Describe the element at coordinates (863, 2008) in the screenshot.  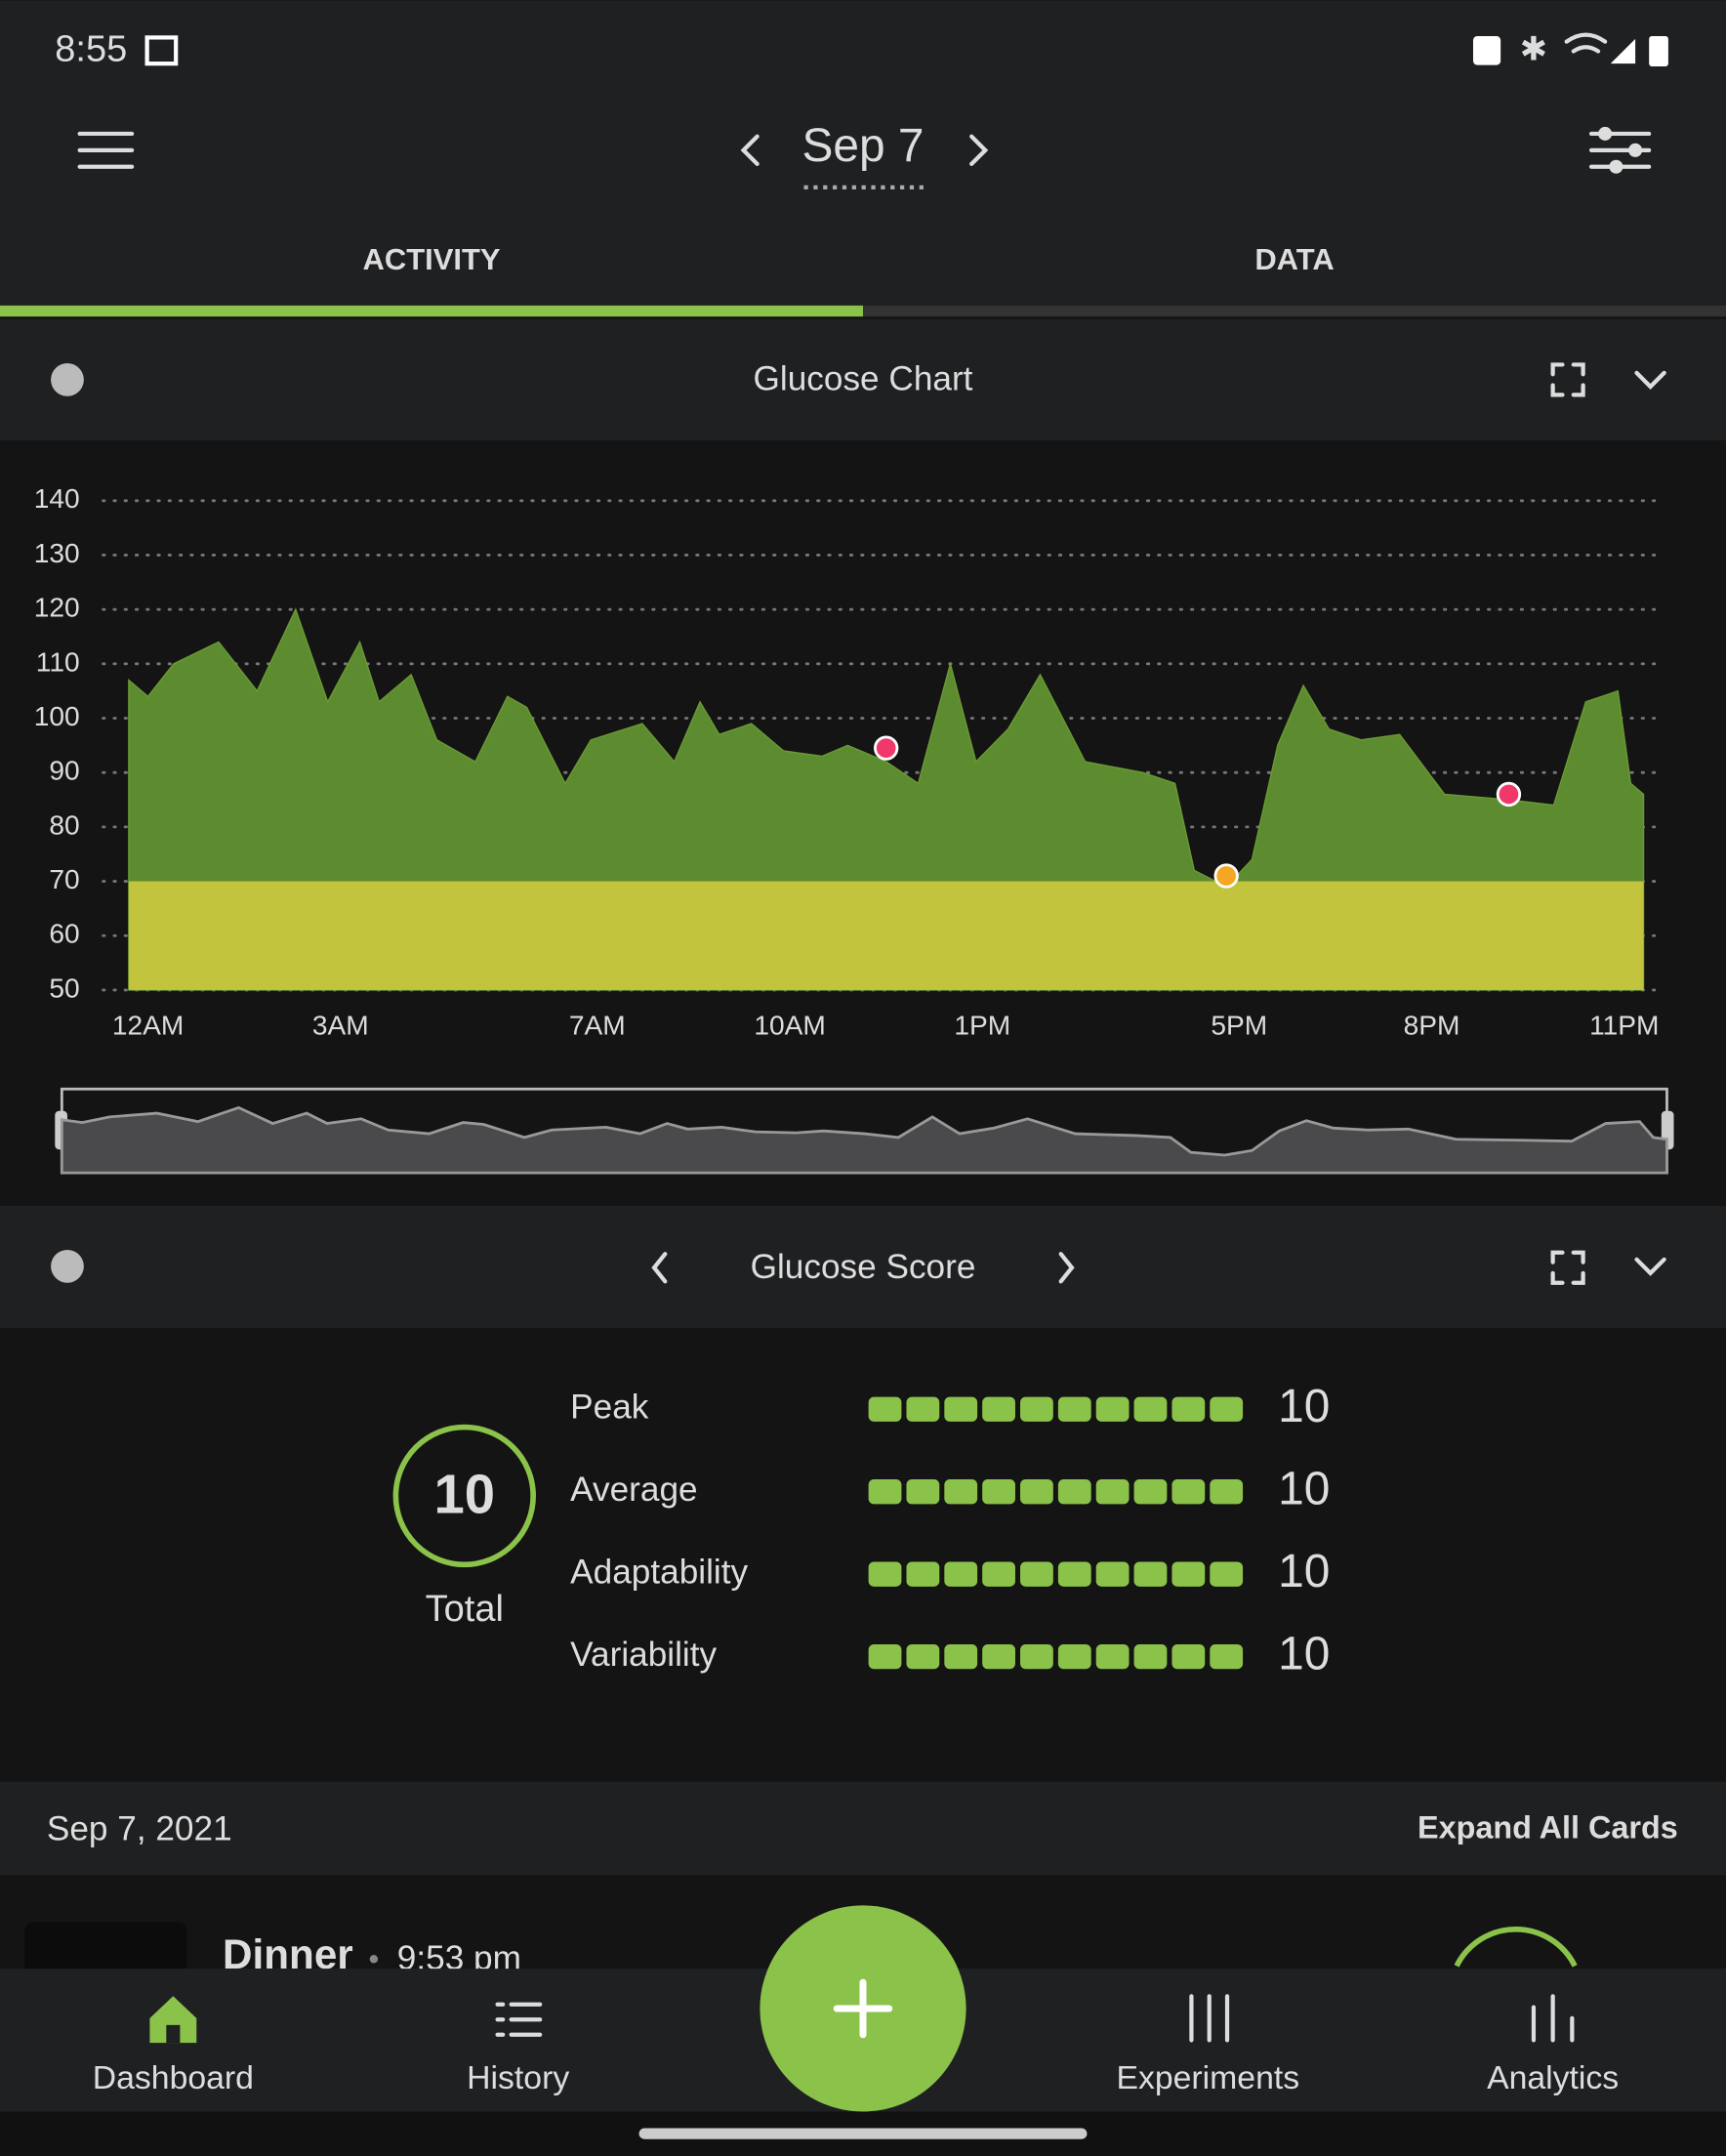
I see `plus-icon` at that location.